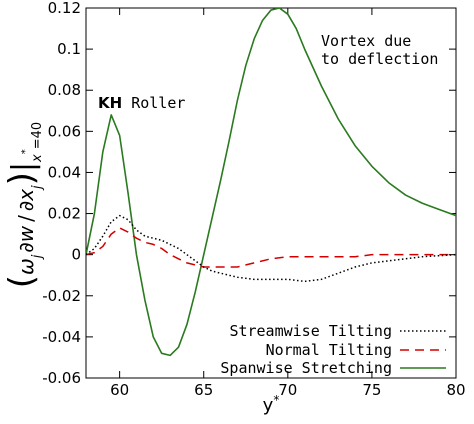 The image size is (474, 424). What do you see at coordinates (366, 41) in the screenshot?
I see `vortex-annotation-line1: Vortex due` at bounding box center [366, 41].